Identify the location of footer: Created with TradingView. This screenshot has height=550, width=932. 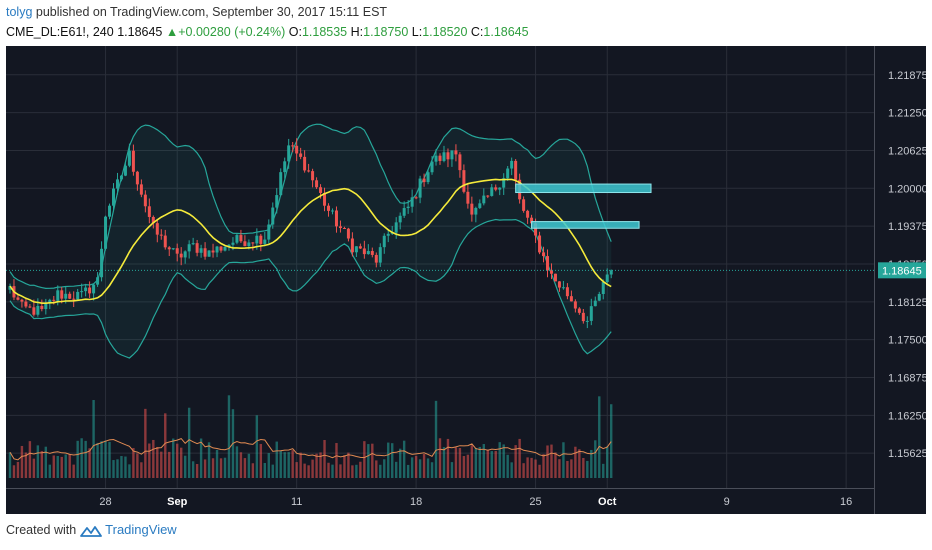
(91, 530).